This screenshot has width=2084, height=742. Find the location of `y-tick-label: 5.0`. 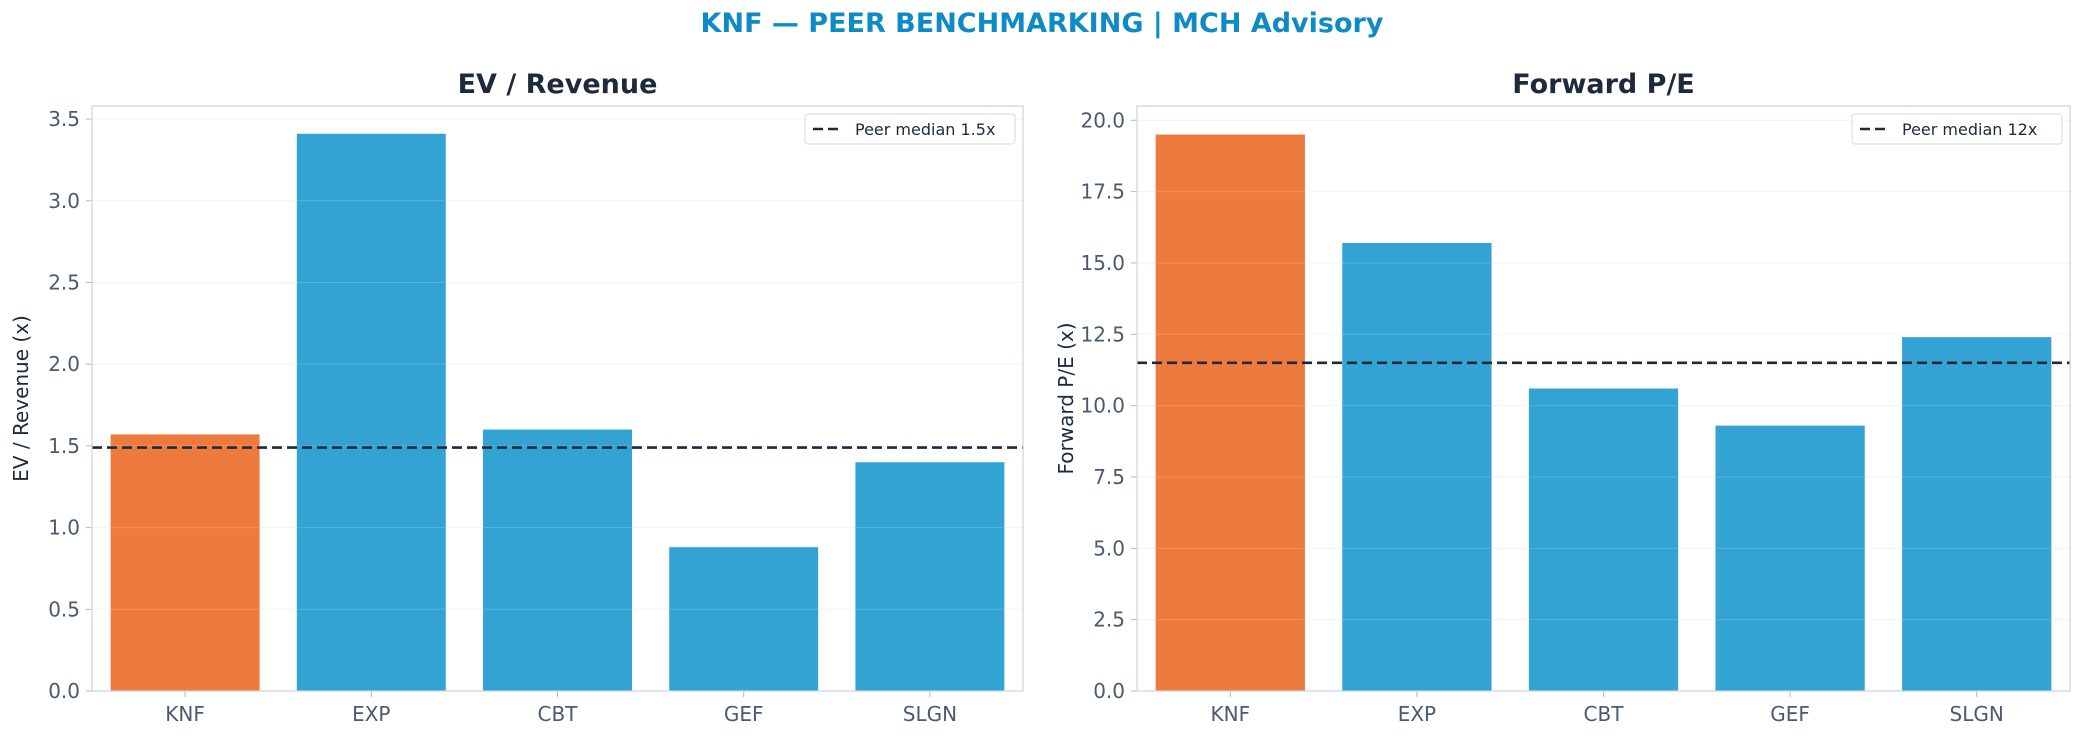

y-tick-label: 5.0 is located at coordinates (1109, 548).